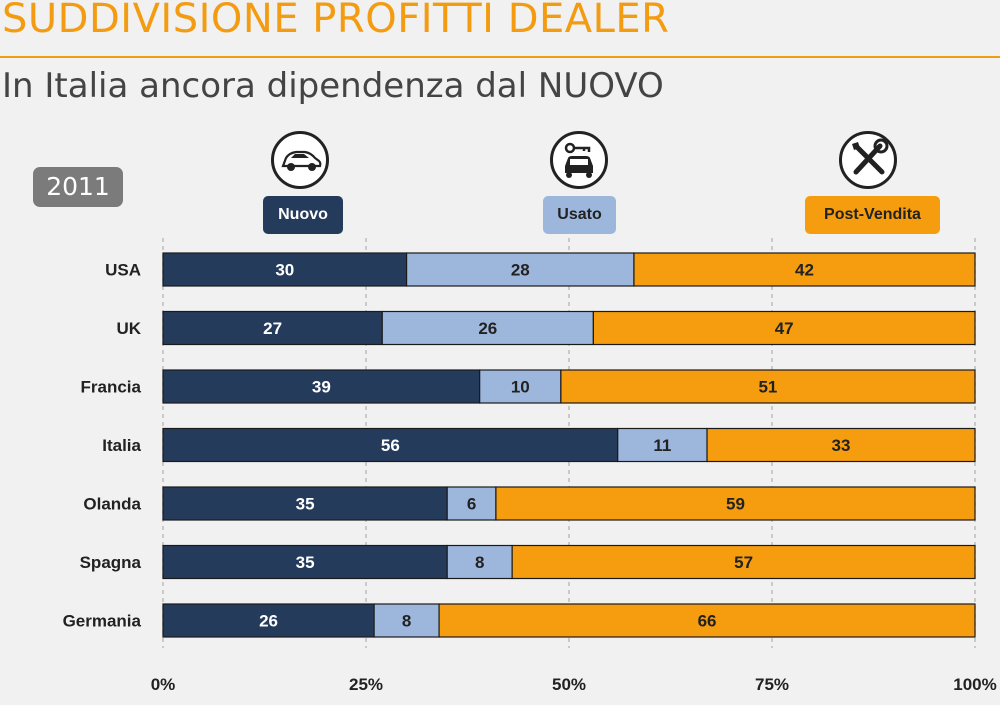 This screenshot has height=705, width=1000. I want to click on data-label: 42, so click(804, 270).